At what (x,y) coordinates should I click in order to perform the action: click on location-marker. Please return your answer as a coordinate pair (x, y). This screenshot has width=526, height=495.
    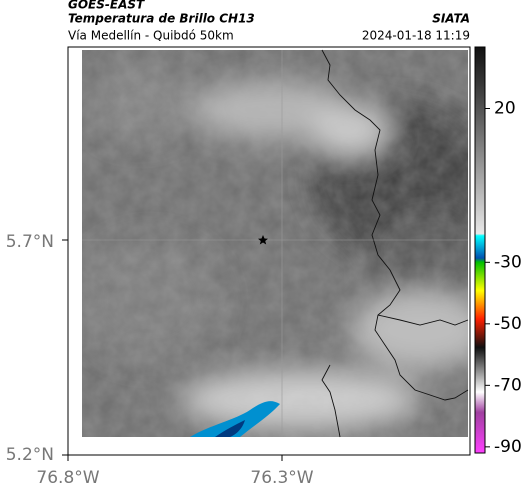
    Looking at the image, I should click on (263, 240).